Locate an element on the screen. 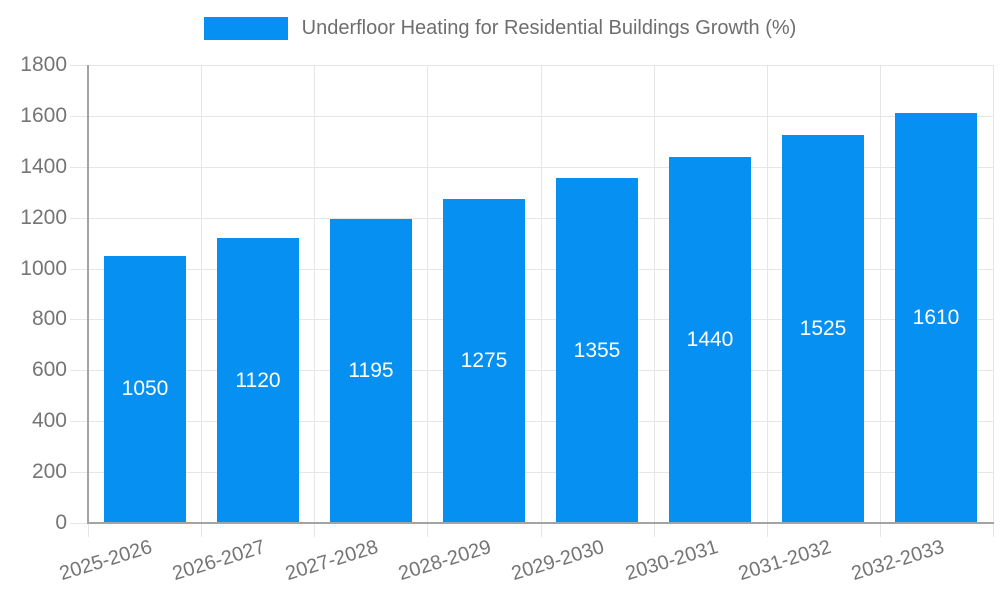 The image size is (1000, 600). bar-value-label: 1525 is located at coordinates (823, 328).